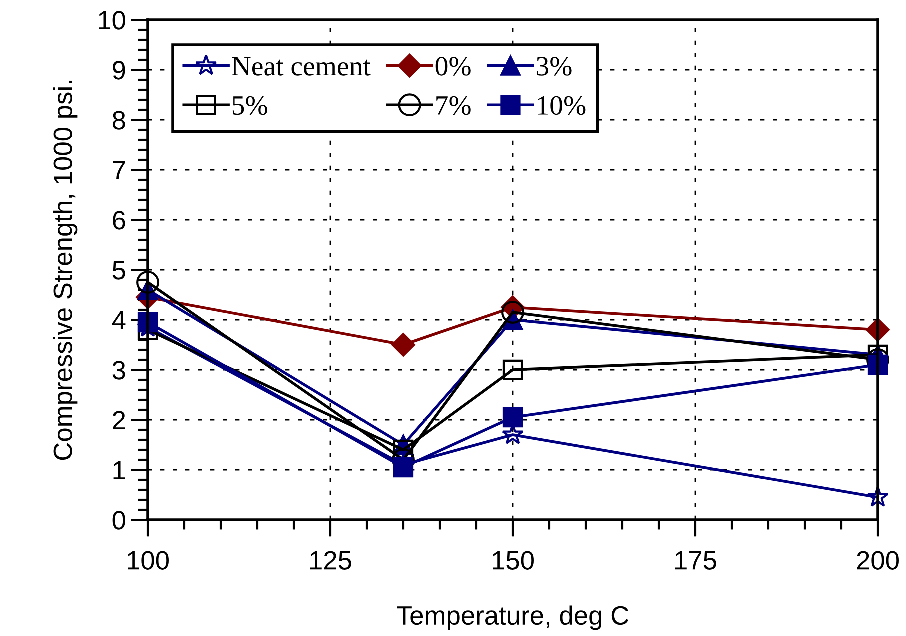  Describe the element at coordinates (453, 66) in the screenshot. I see `legend-label: 0%` at that location.